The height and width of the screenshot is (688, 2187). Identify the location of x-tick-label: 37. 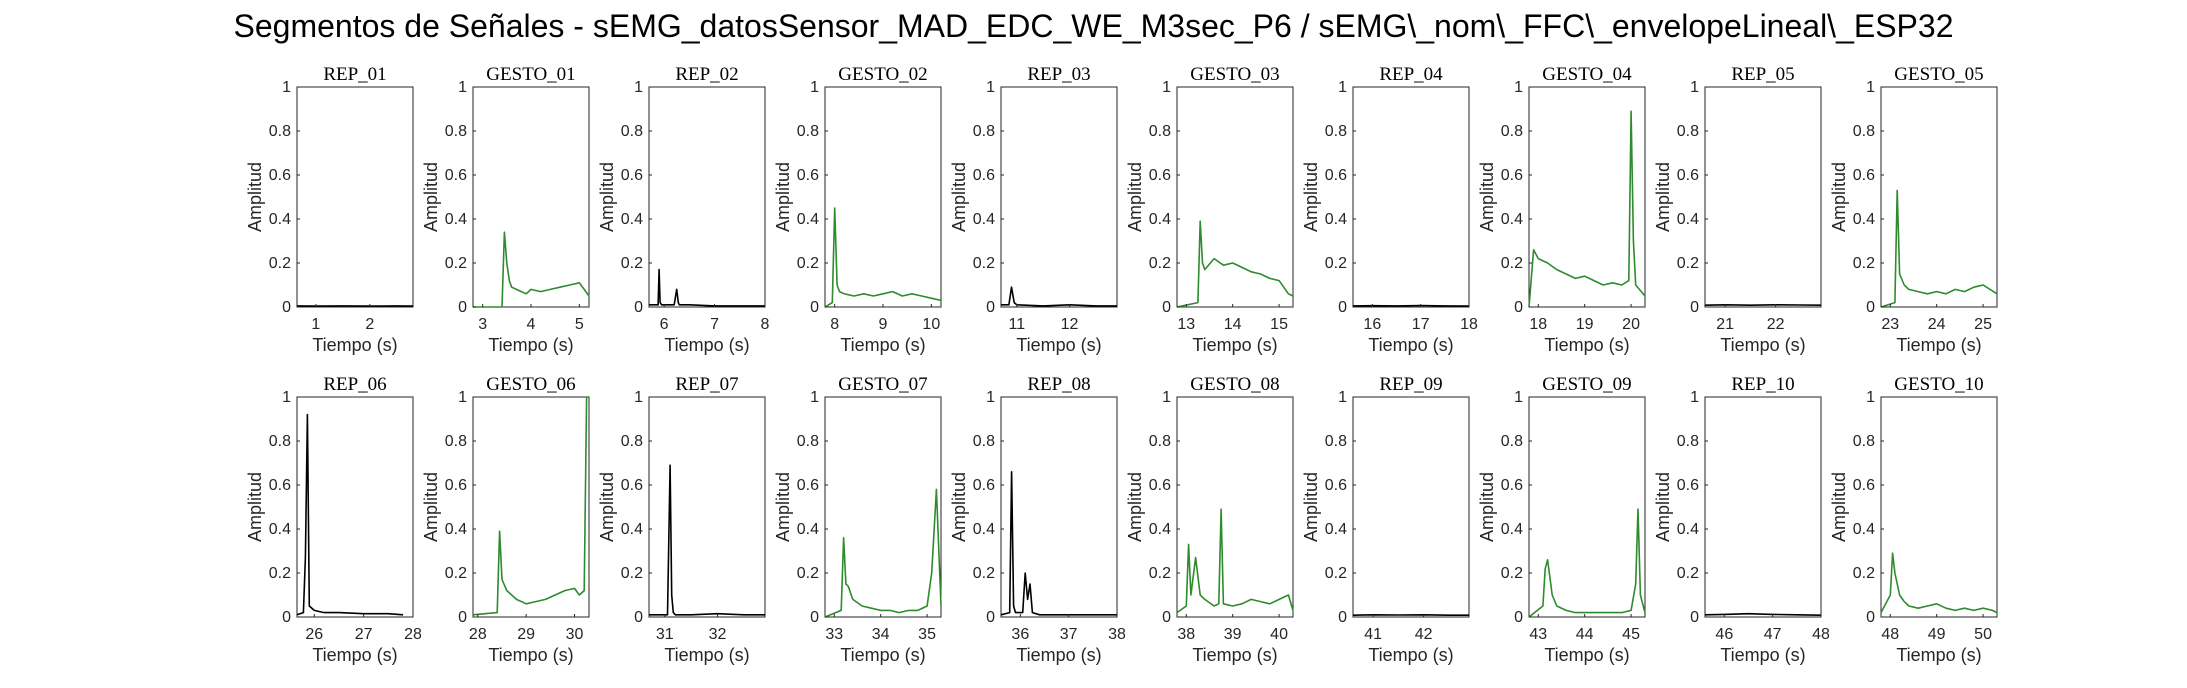
(1069, 634).